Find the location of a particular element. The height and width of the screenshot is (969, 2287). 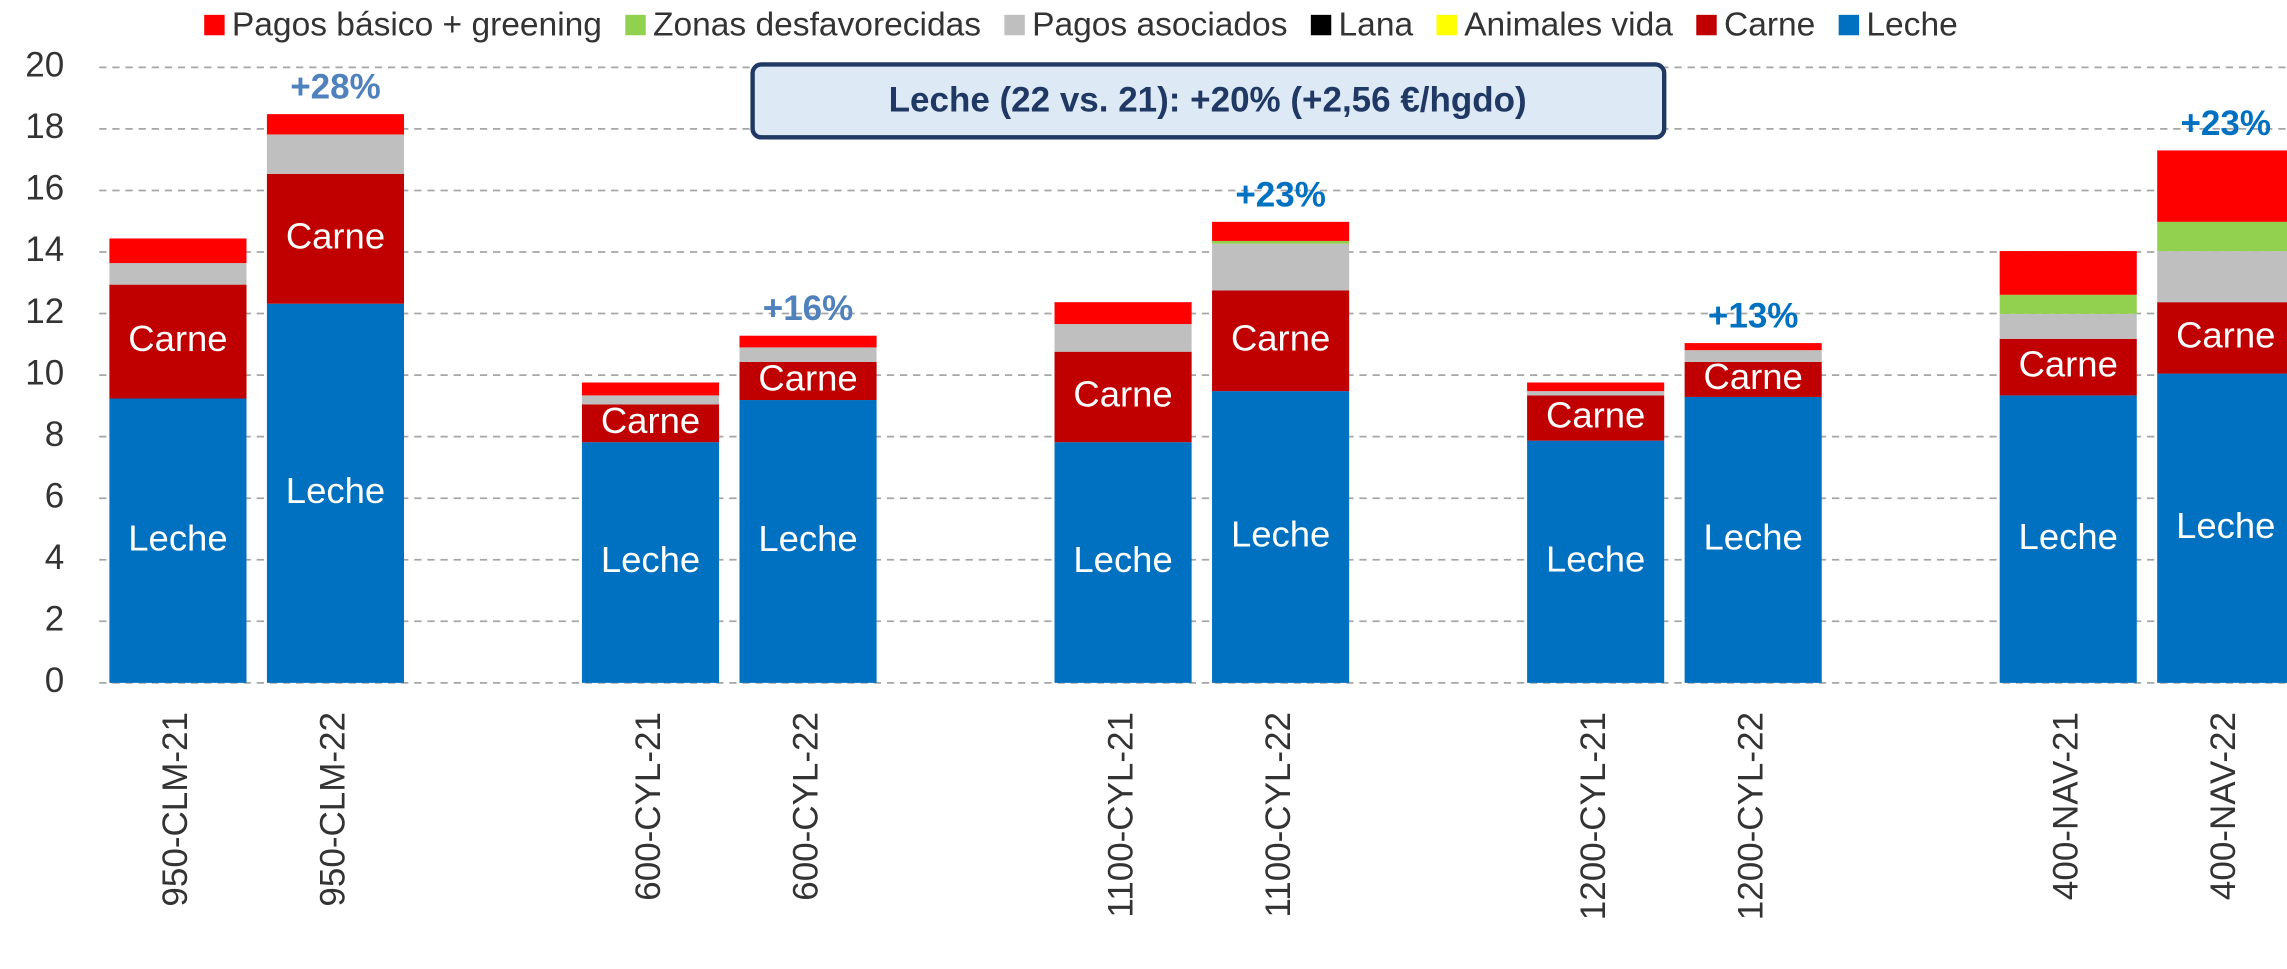

y-tick-label: 6 is located at coordinates (54, 495).